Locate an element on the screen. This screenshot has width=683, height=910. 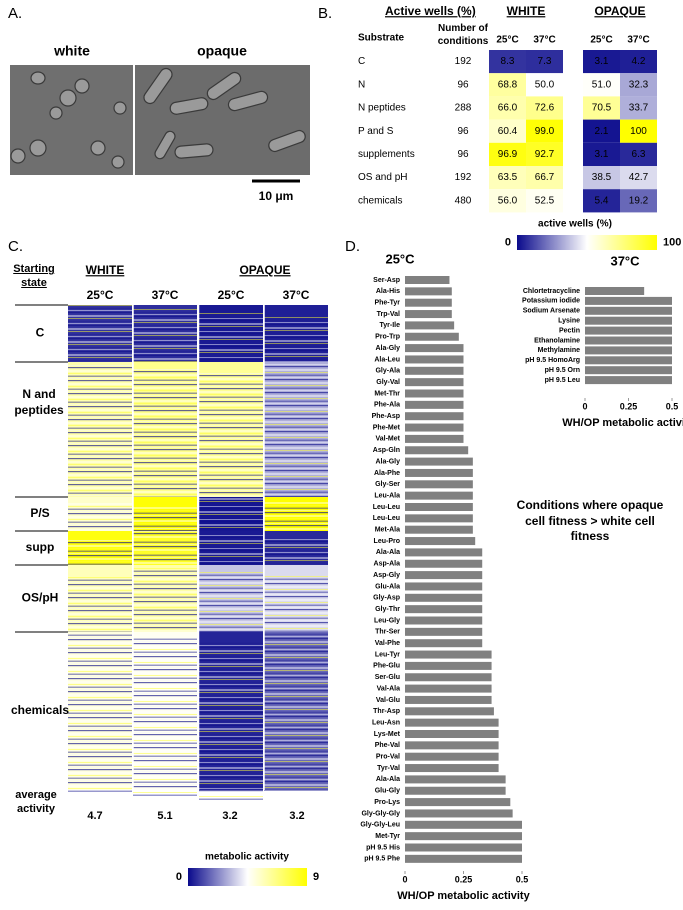
category-label: Phe-Ala is located at coordinates (387, 405).